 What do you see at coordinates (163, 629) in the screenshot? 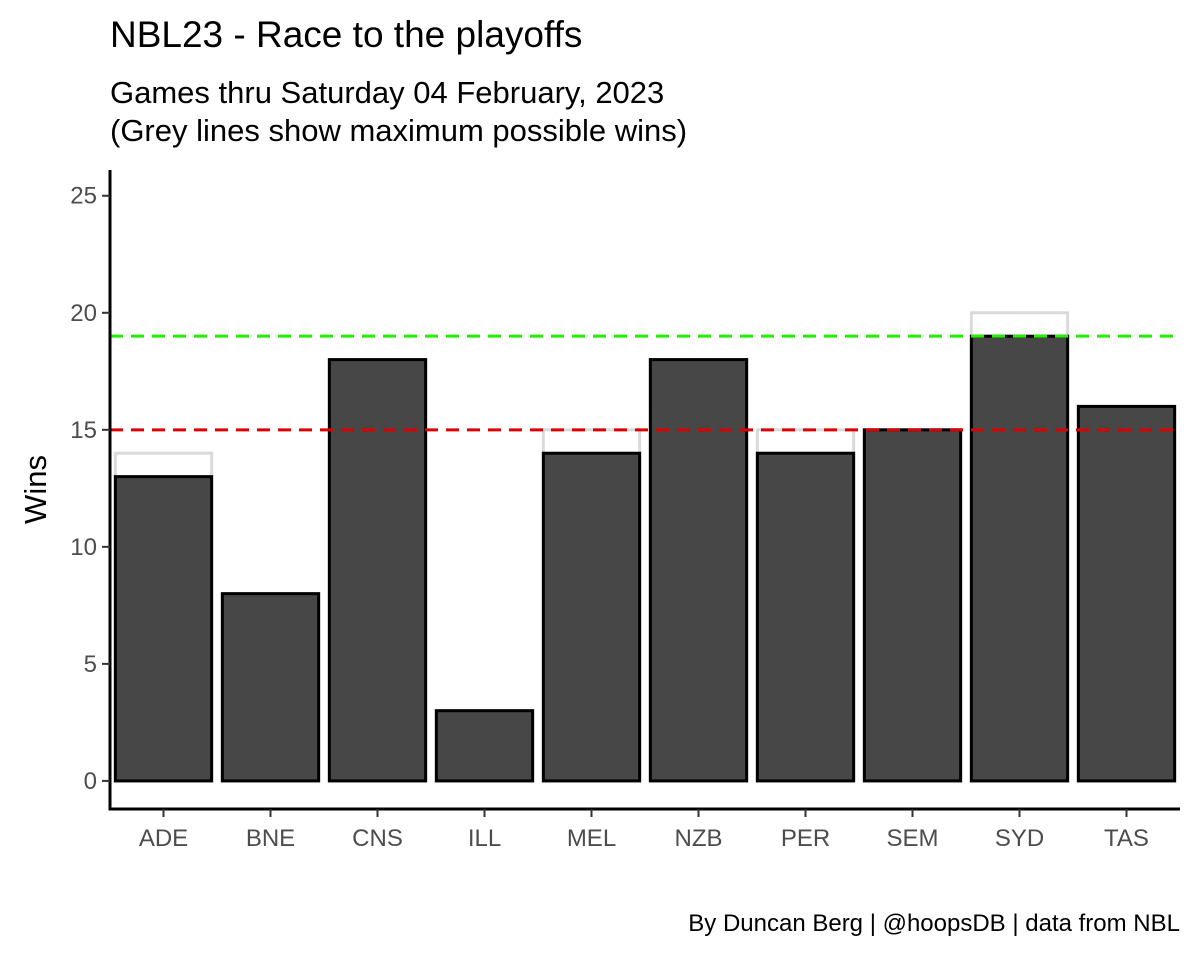
I see `bar-ade` at bounding box center [163, 629].